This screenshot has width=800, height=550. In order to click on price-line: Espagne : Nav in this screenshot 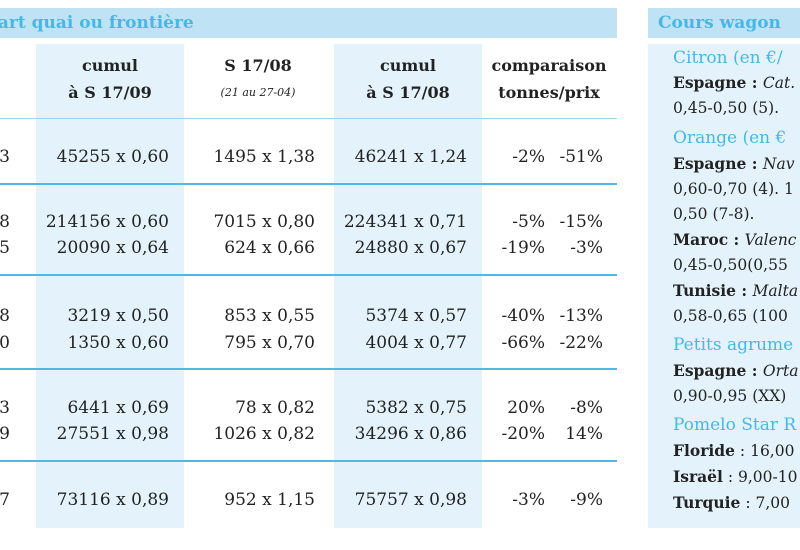, I will do `click(734, 163)`.